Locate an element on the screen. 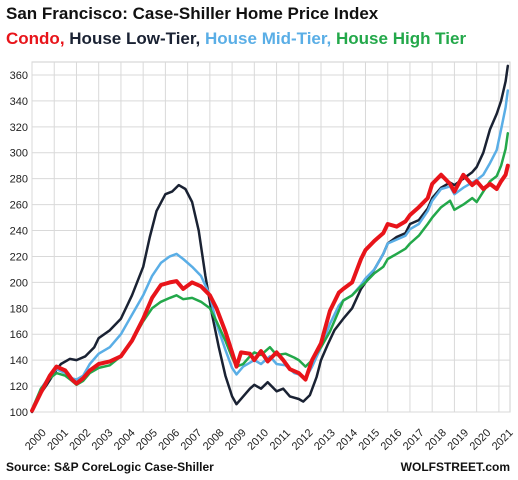  x-tick-label: 2001 is located at coordinates (58, 440).